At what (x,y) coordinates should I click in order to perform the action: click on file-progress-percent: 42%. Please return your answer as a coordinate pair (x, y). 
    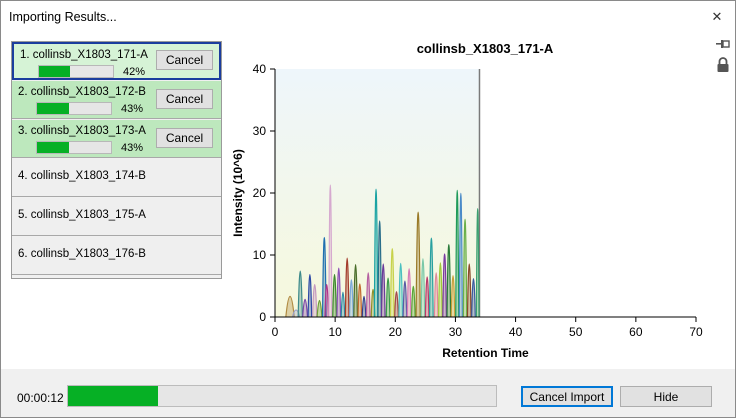
    Looking at the image, I should click on (134, 72).